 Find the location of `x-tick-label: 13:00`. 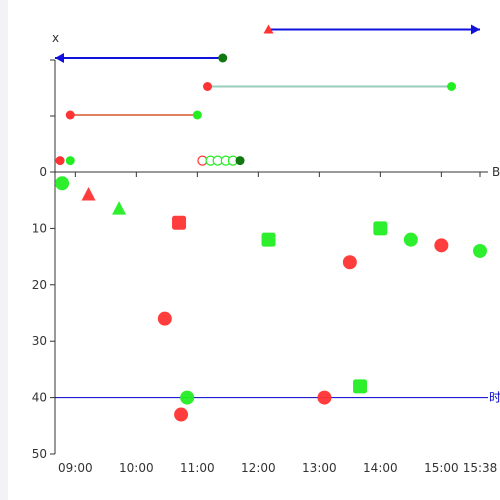

x-tick-label: 13:00 is located at coordinates (319, 468).